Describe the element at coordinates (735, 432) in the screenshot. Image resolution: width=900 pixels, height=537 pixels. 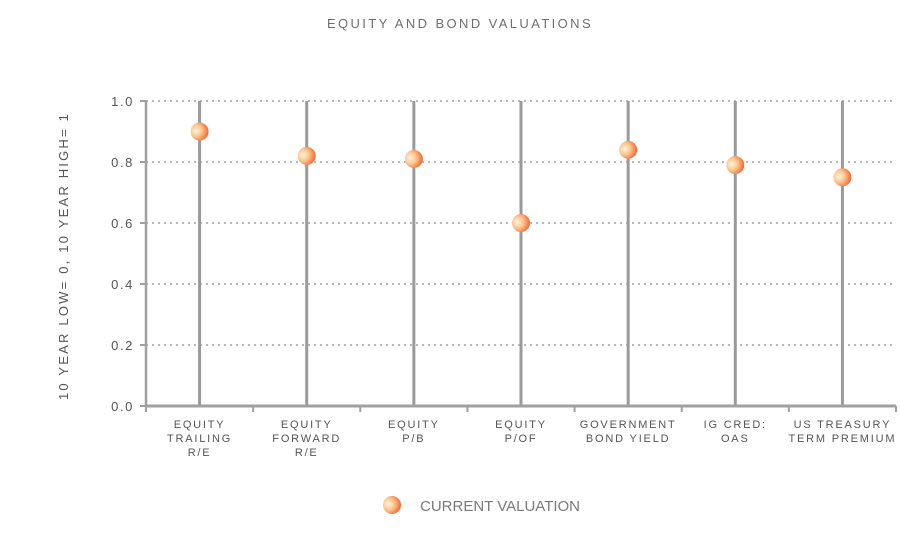
I see `x-tick-label: IG CRED: OAS` at that location.